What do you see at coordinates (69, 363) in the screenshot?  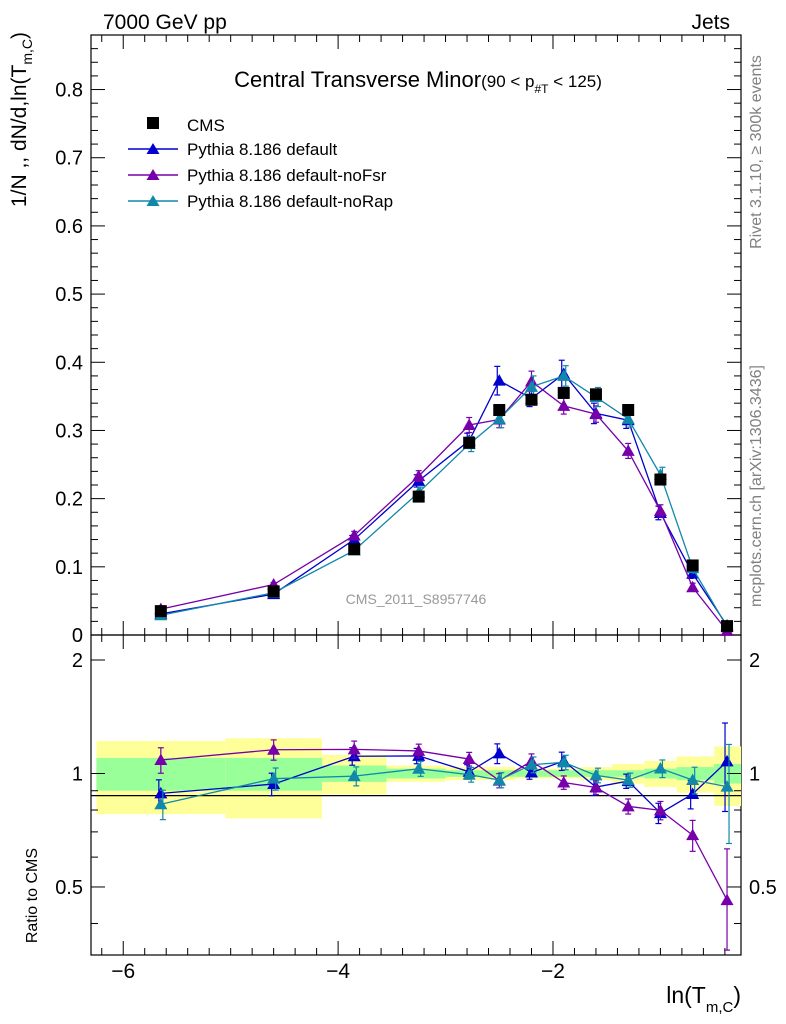 I see `y-tick-label: 0.4` at bounding box center [69, 363].